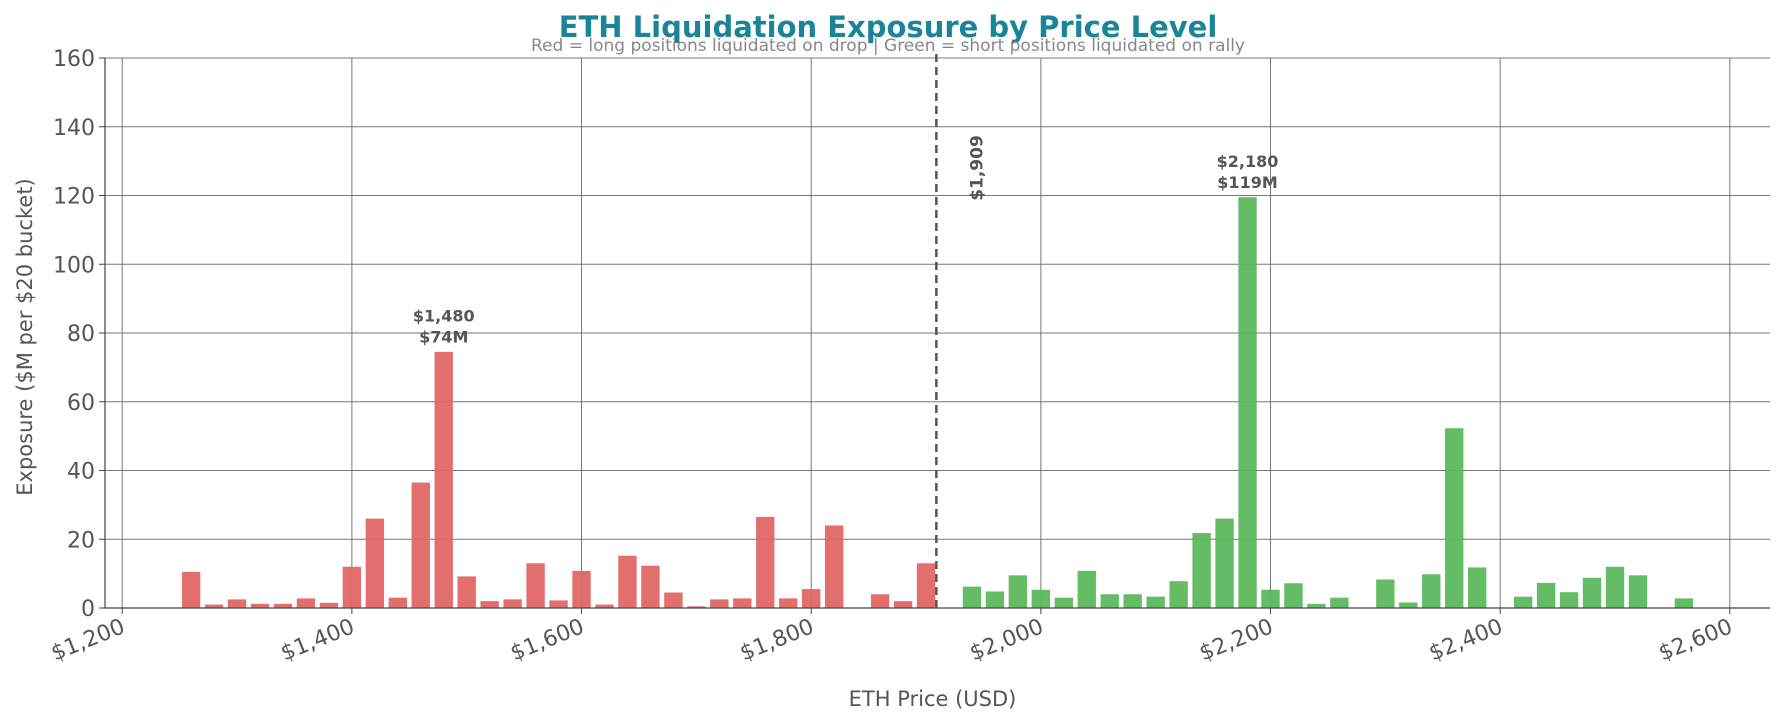  What do you see at coordinates (1236, 640) in the screenshot?
I see `x-tick-label: $2,200` at bounding box center [1236, 640].